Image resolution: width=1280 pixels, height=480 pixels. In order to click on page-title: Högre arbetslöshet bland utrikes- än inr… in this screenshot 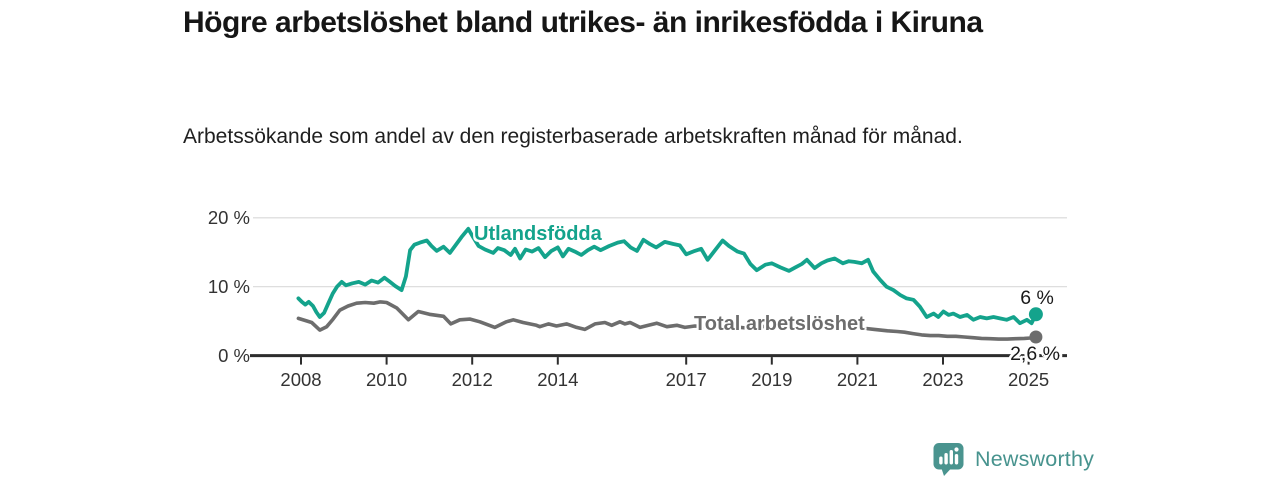, I will do `click(583, 22)`.